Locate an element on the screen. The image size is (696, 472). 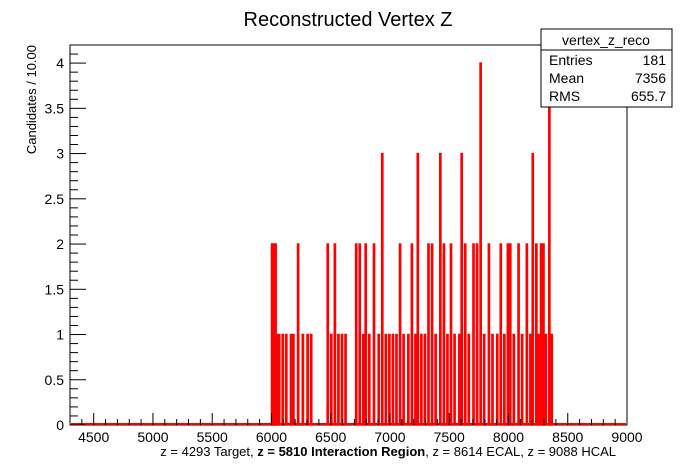
y-tick-label: 3.5 is located at coordinates (55, 108).